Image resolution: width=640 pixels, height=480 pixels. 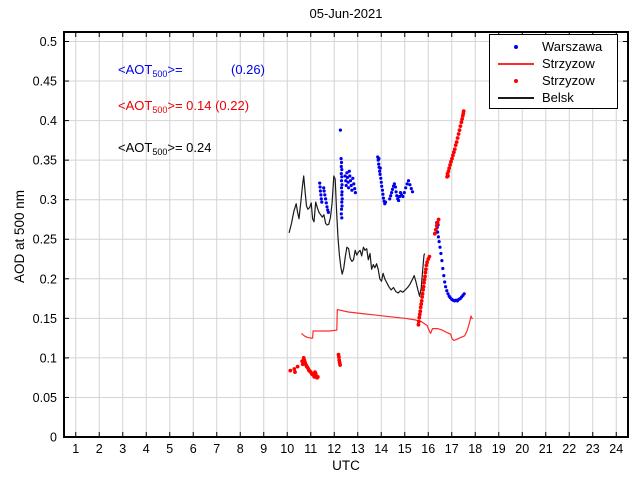 I want to click on annotation-warszawa-aot: <AOT500>= (0.26), so click(x=191, y=70).